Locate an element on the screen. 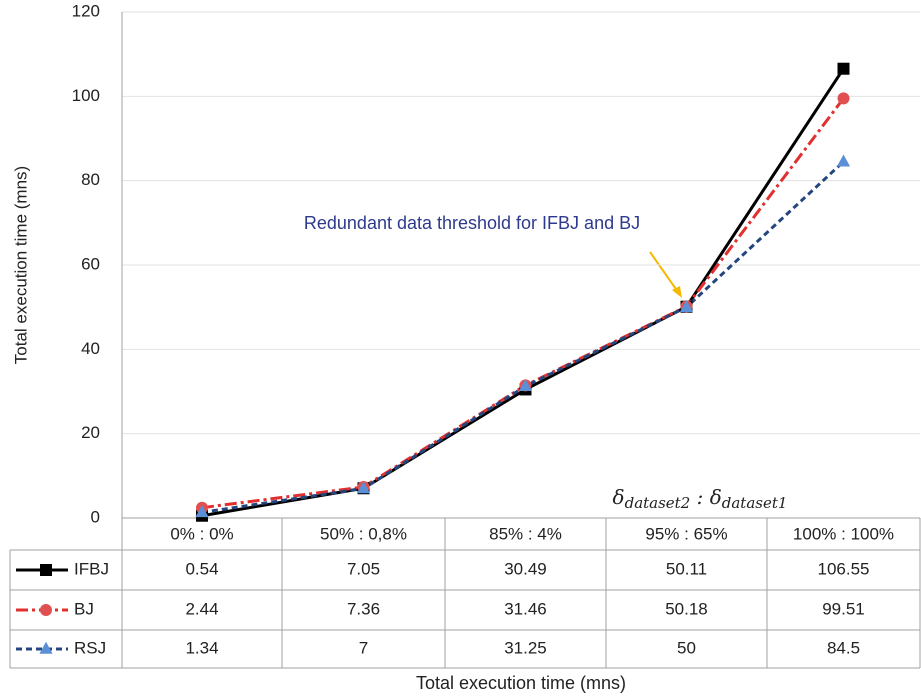 This screenshot has height=700, width=921. table-value: 31.25 is located at coordinates (525, 647).